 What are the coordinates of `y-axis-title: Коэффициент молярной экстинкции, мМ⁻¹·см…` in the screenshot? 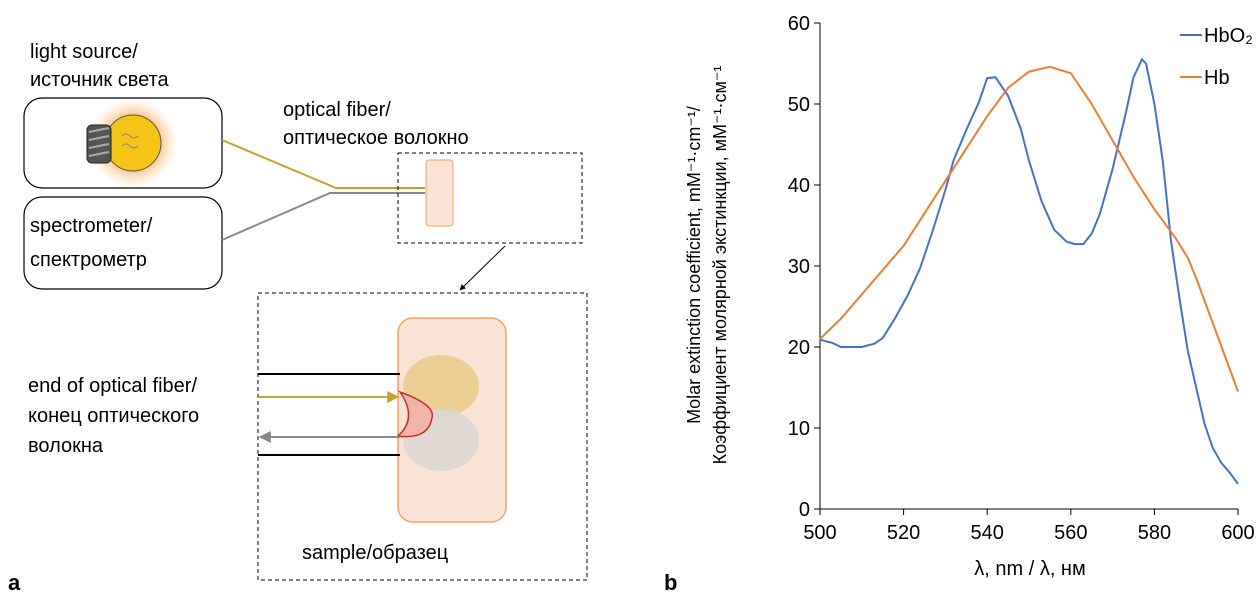 It's located at (720, 265).